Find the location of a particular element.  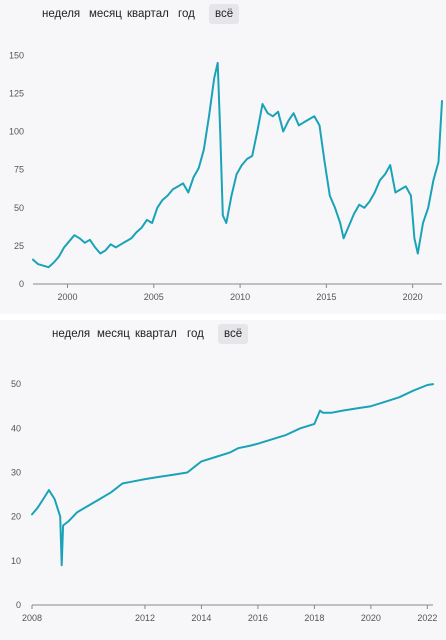

x-tick-label: 2012 is located at coordinates (145, 618).